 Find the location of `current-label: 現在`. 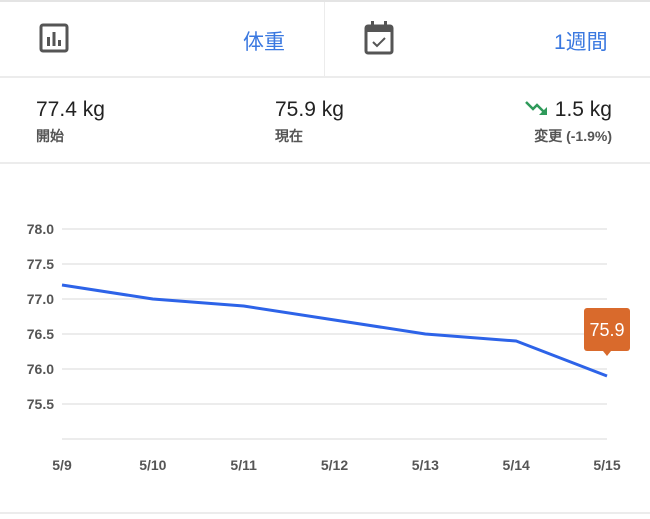

current-label: 現在 is located at coordinates (309, 136).